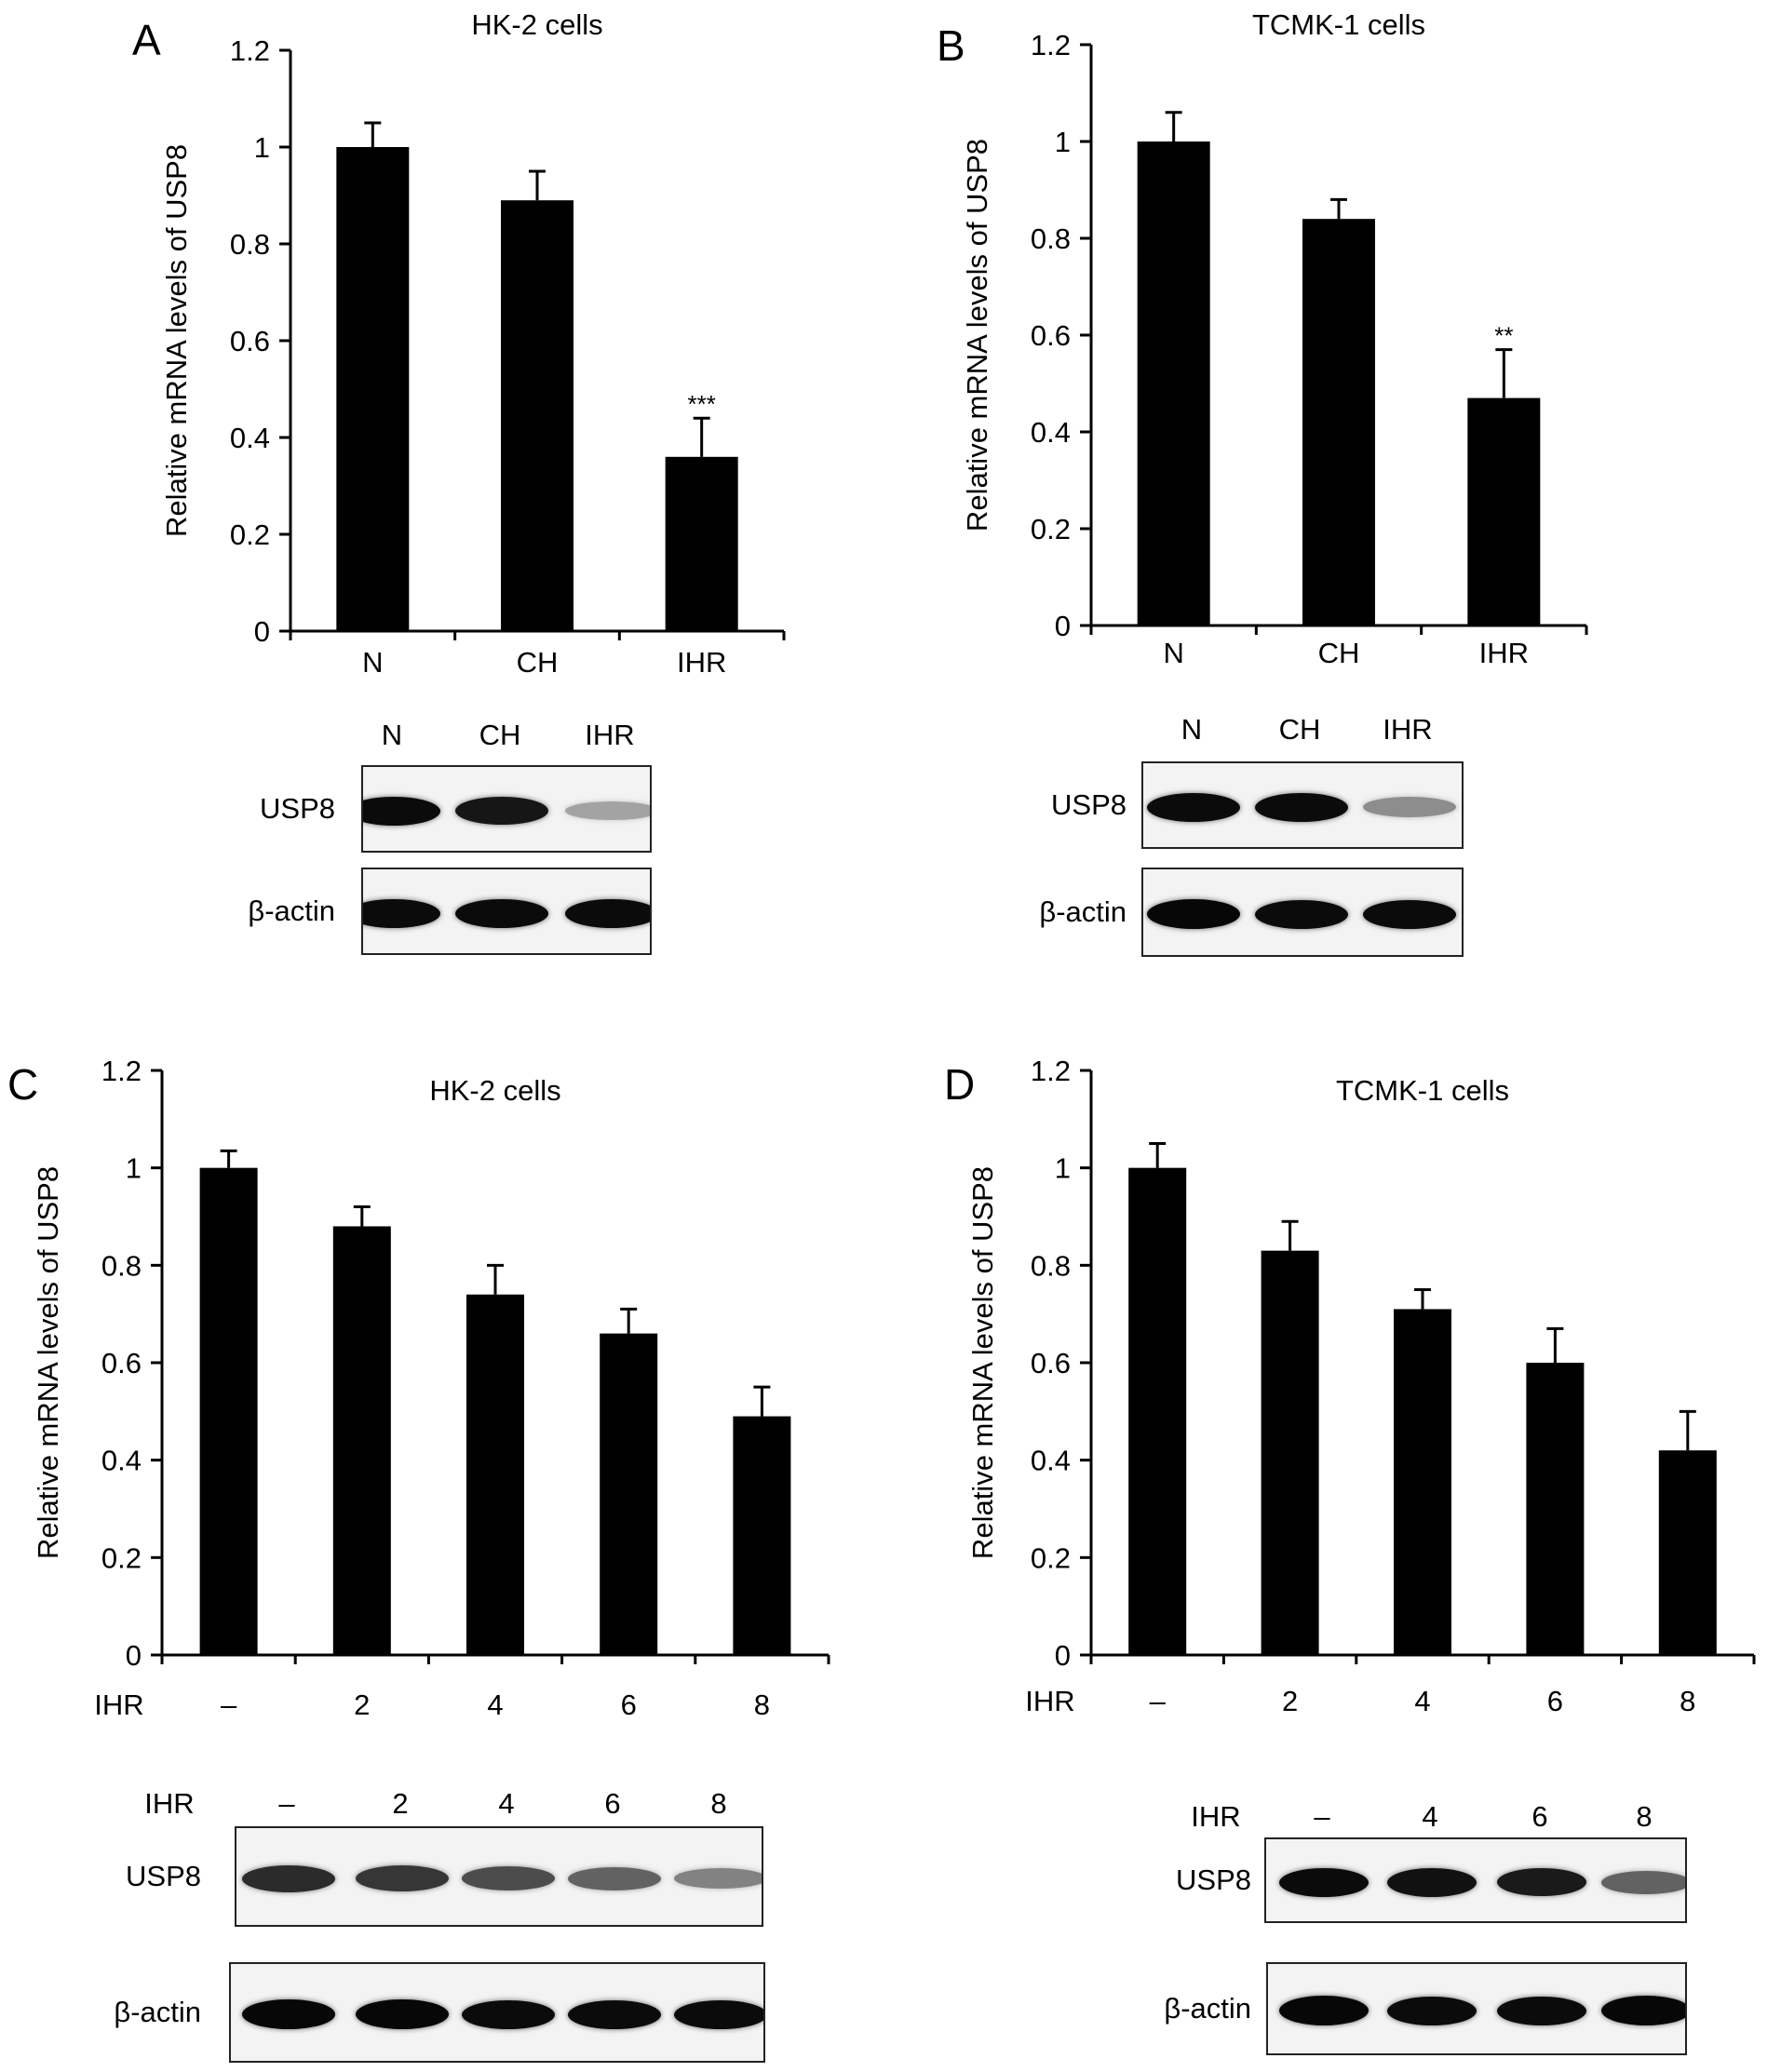 The image size is (1781, 2072). What do you see at coordinates (951, 45) in the screenshot?
I see `panel-b-letter: B` at bounding box center [951, 45].